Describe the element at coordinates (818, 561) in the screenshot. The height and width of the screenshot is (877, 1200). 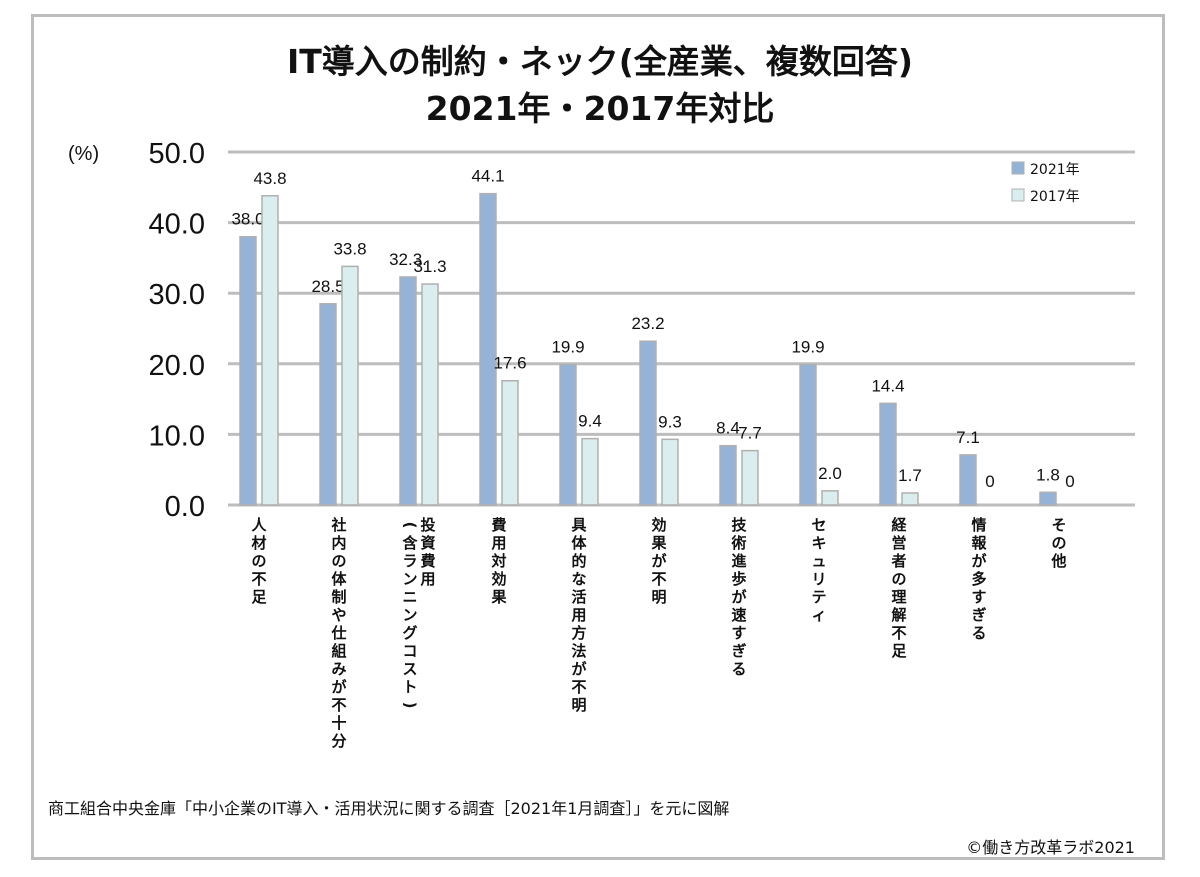
I see `svg-text: ュ` at that location.